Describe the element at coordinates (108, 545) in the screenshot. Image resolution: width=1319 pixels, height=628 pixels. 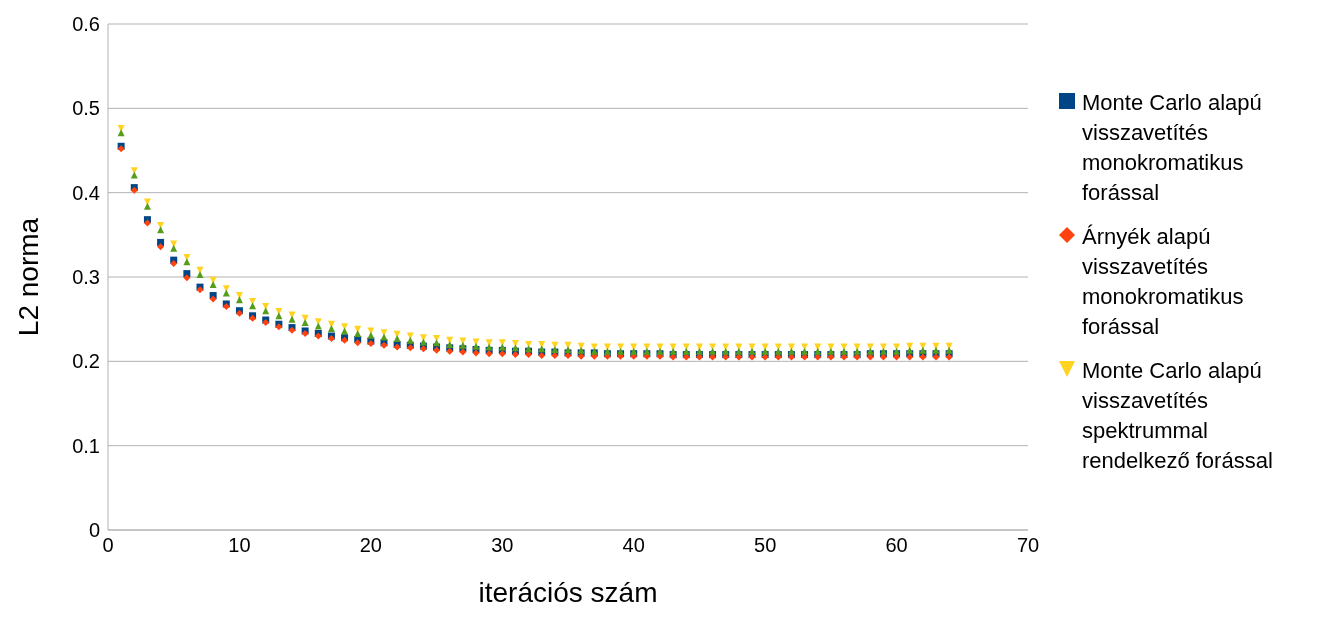
I see `x-tick-label: 0` at that location.